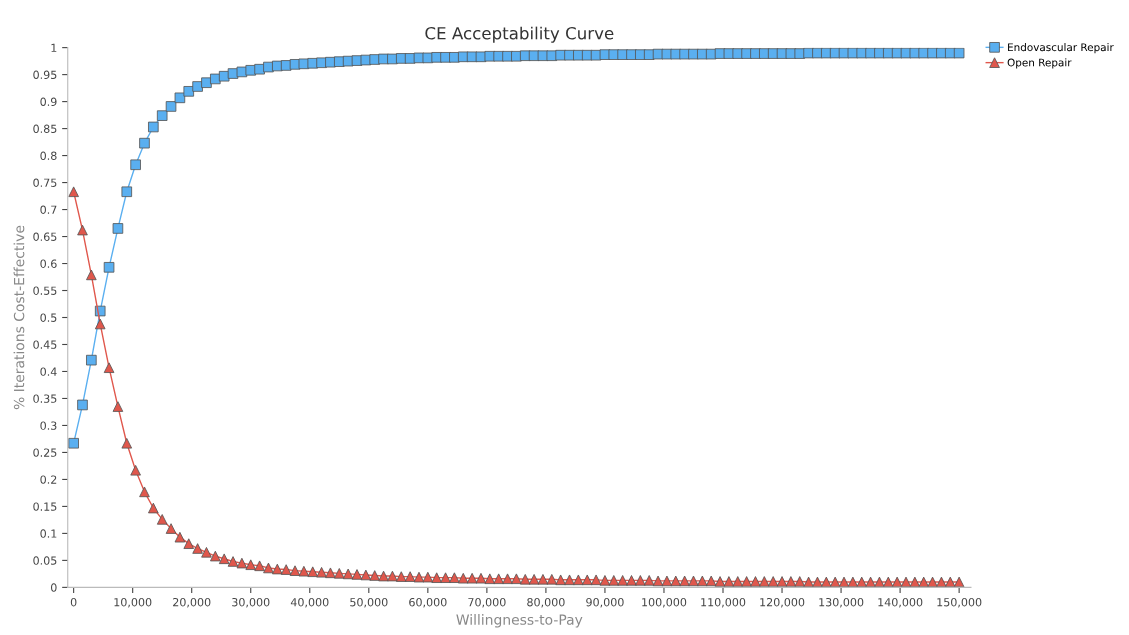 This screenshot has height=635, width=1129. Describe the element at coordinates (487, 602) in the screenshot. I see `x-tick-label: 70,000` at that location.